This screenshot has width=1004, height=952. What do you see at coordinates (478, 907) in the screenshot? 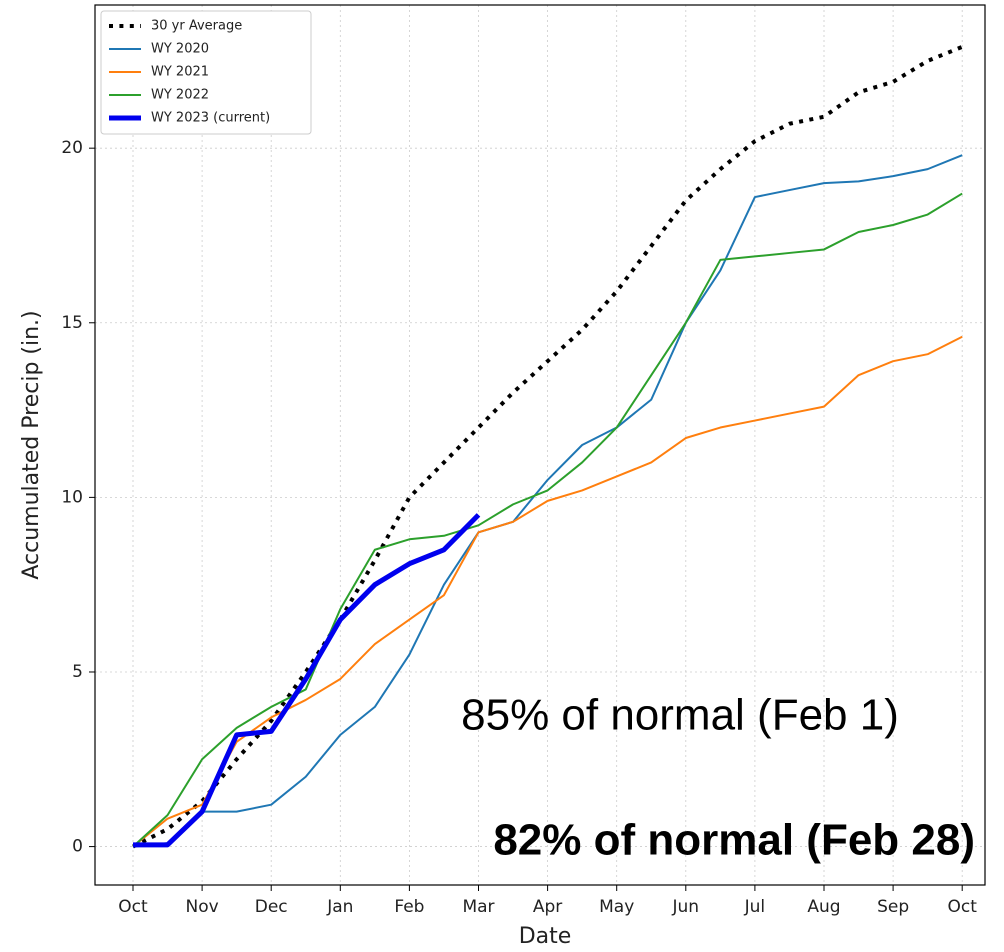
I see `x-tick-label: Mar` at bounding box center [478, 907].